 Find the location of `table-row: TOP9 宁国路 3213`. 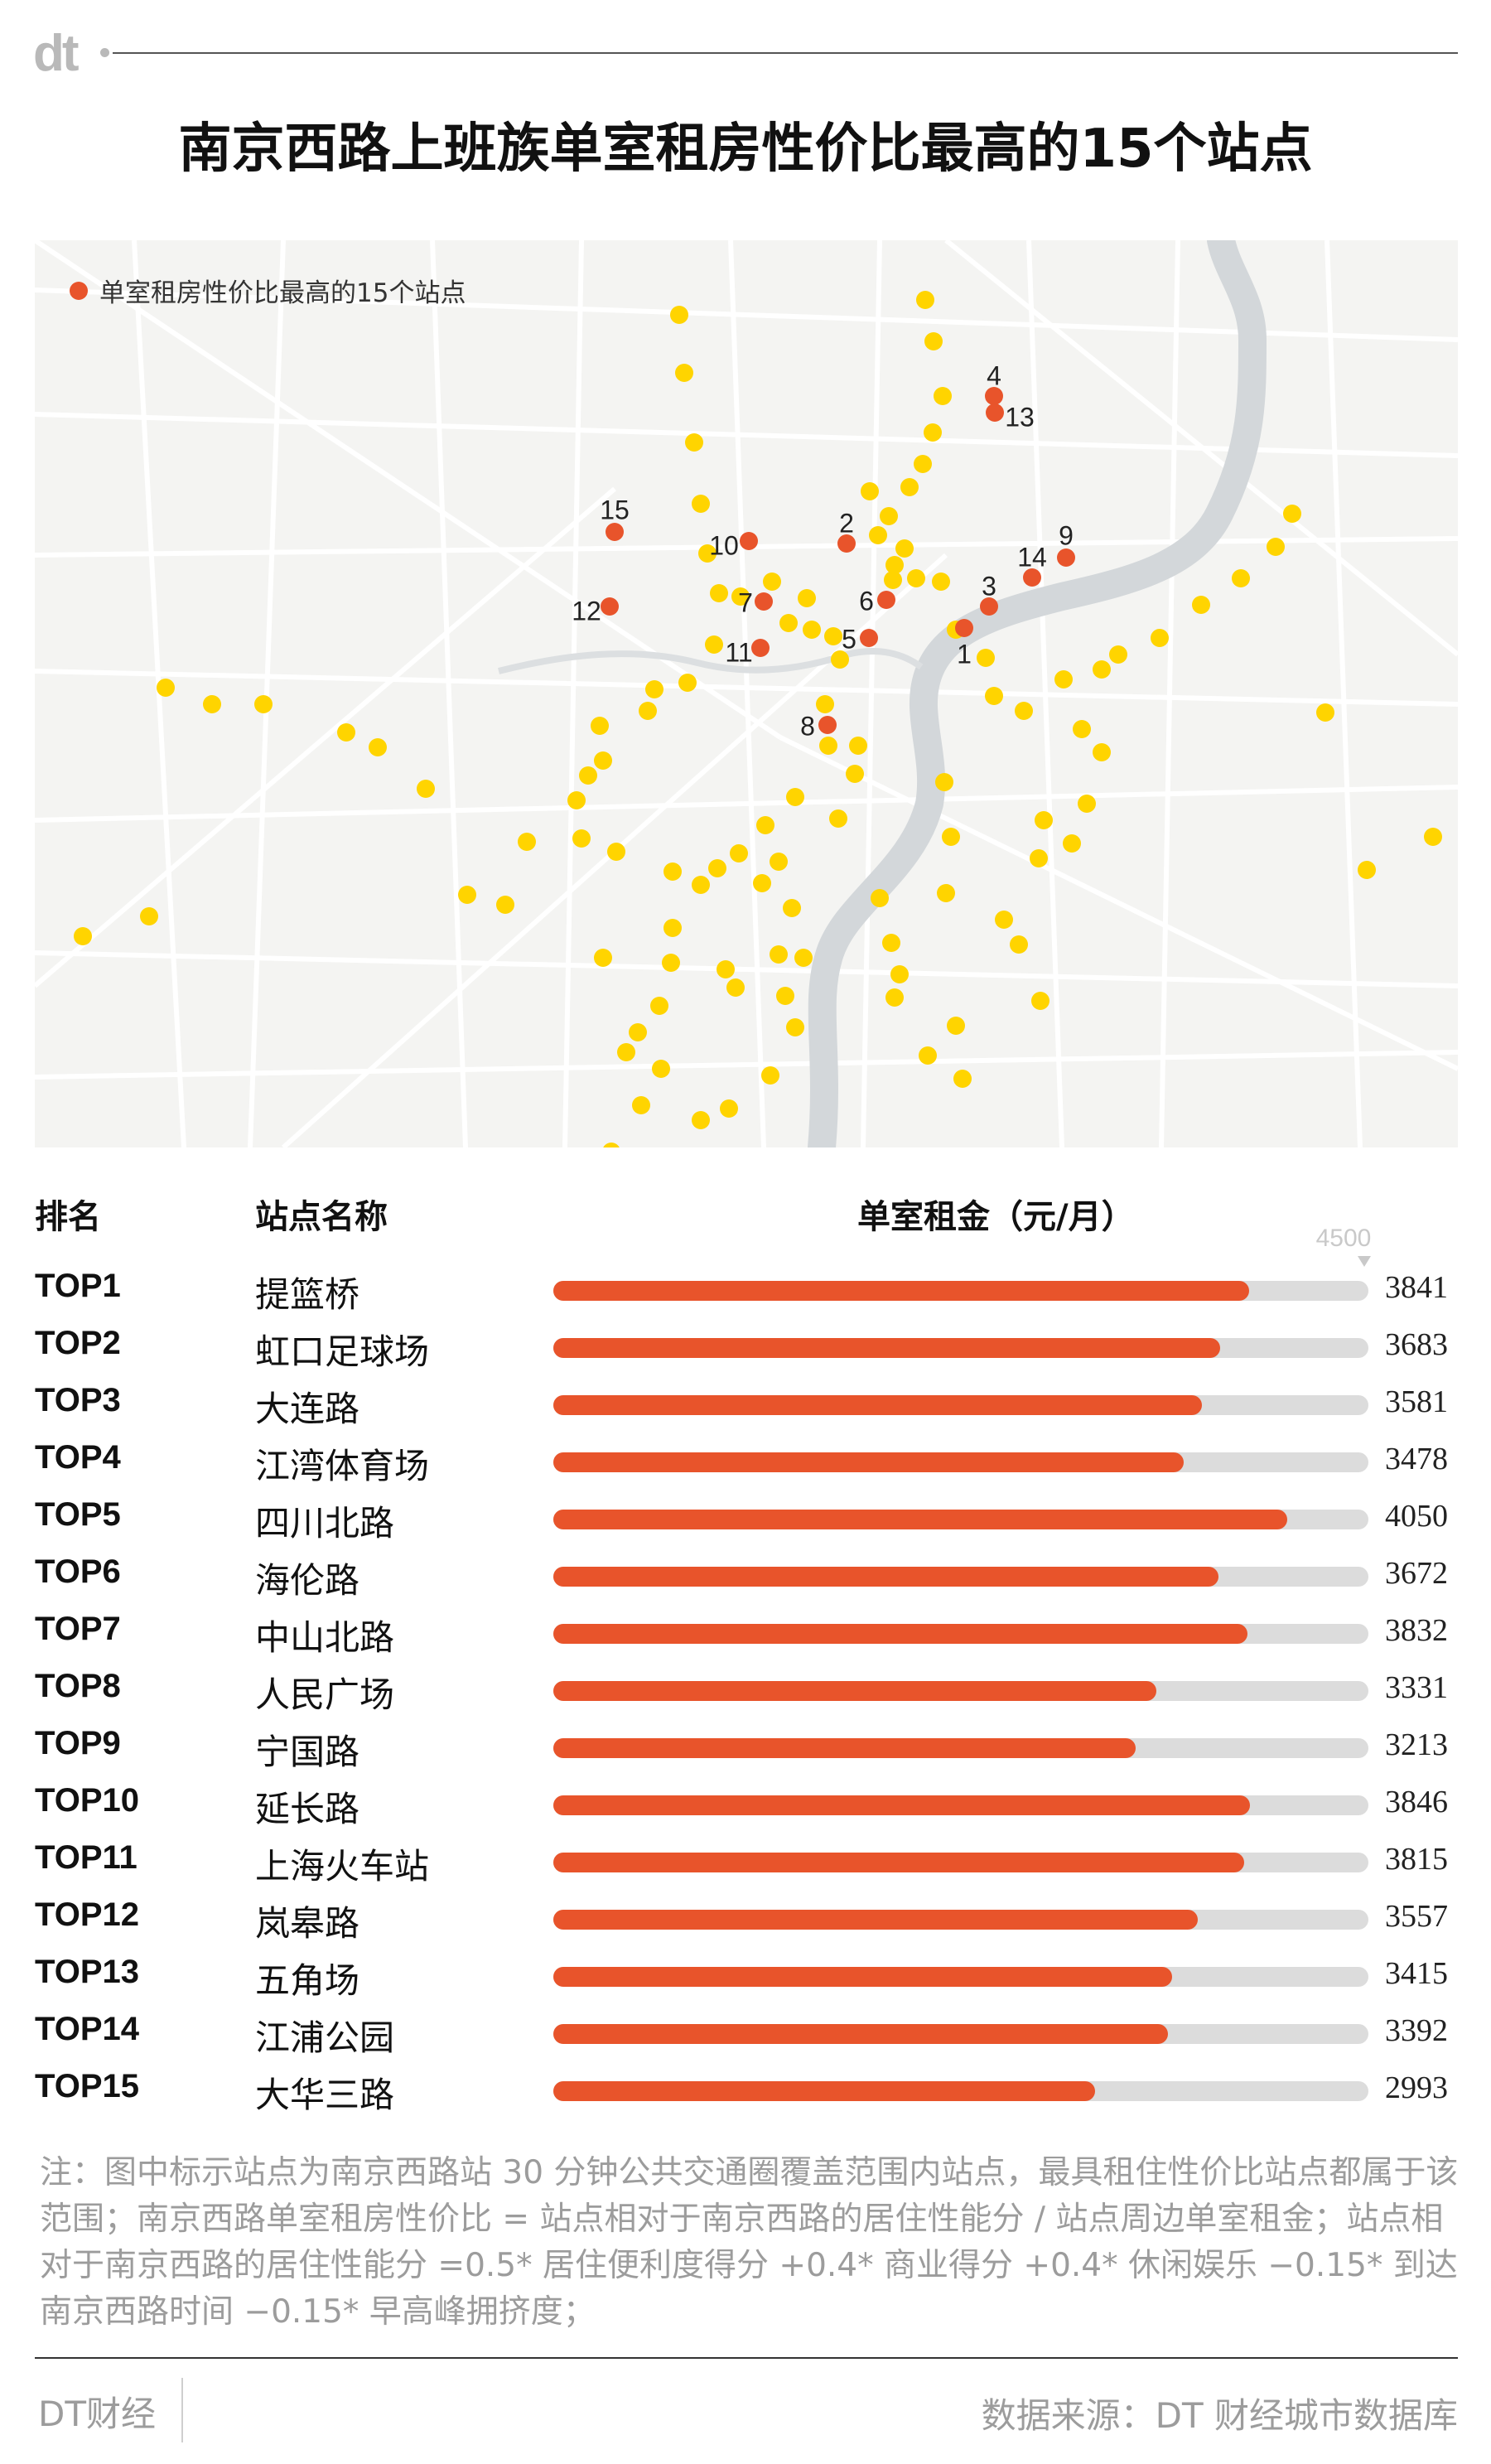

table-row: TOP9 宁国路 3213 is located at coordinates (745, 1746).